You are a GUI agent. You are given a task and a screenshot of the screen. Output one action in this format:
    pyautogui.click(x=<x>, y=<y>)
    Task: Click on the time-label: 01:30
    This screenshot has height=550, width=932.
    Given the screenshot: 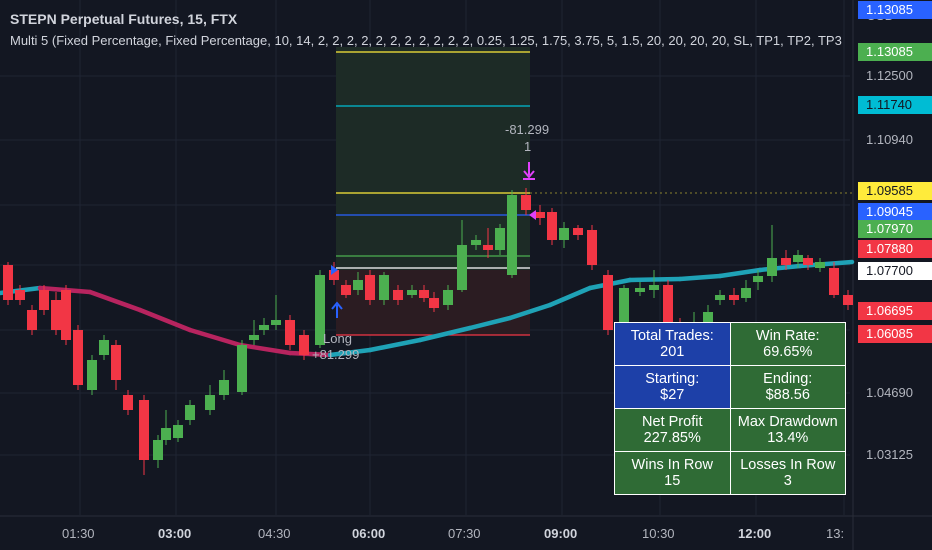 What is the action you would take?
    pyautogui.click(x=78, y=533)
    